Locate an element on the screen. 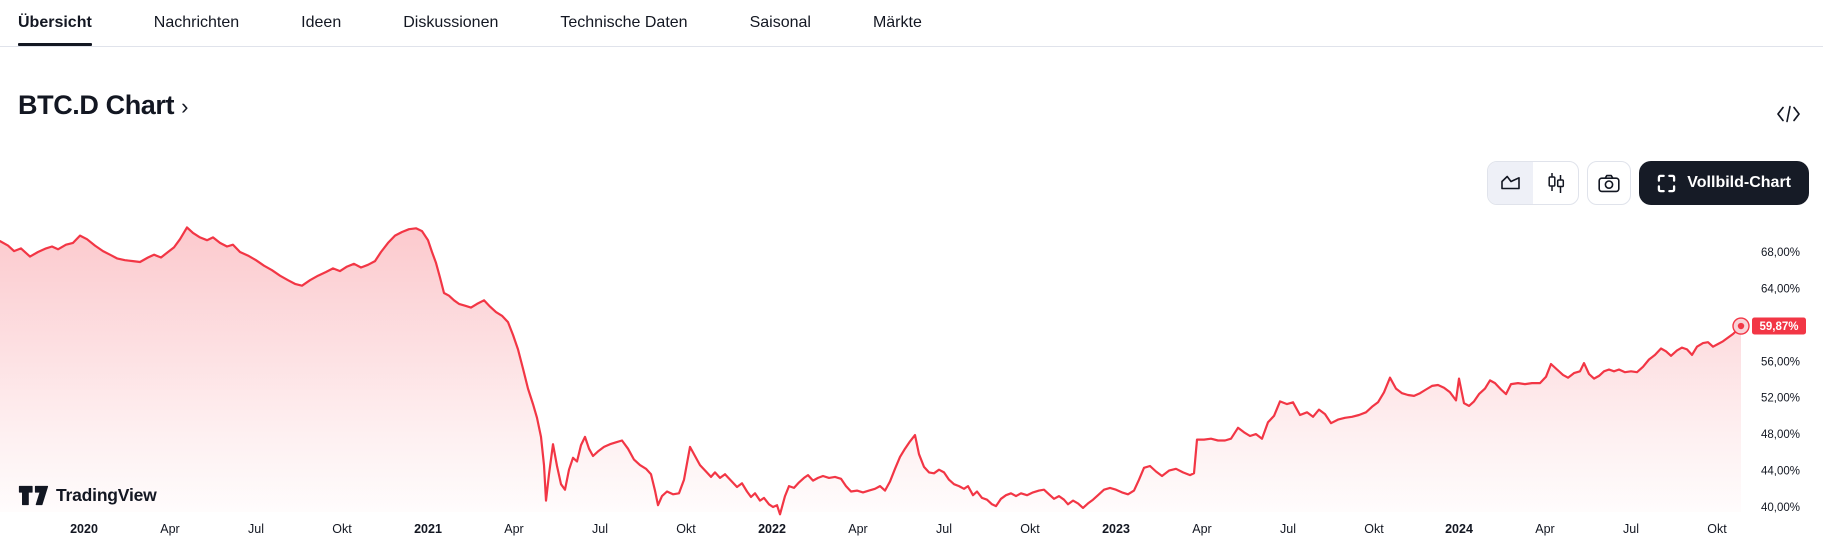 This screenshot has width=1823, height=559. last-price-badge: 59,87% is located at coordinates (1779, 326).